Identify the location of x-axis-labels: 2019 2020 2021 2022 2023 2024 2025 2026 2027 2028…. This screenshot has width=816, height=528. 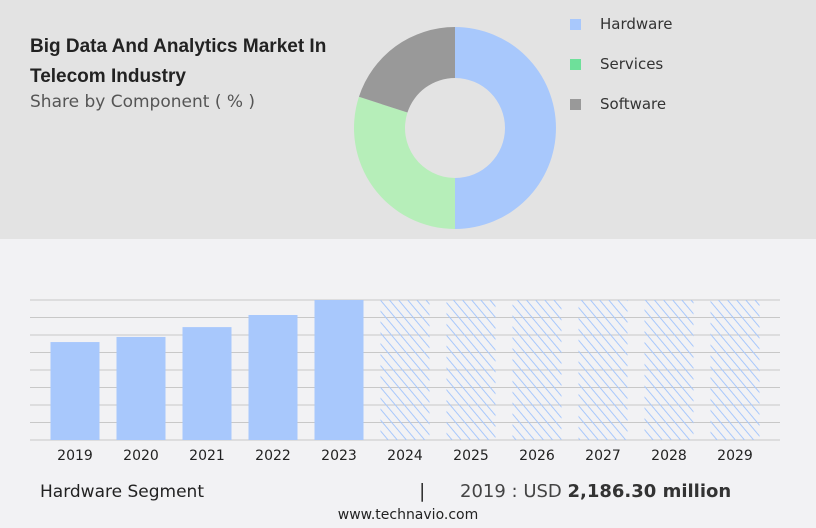
(405, 456).